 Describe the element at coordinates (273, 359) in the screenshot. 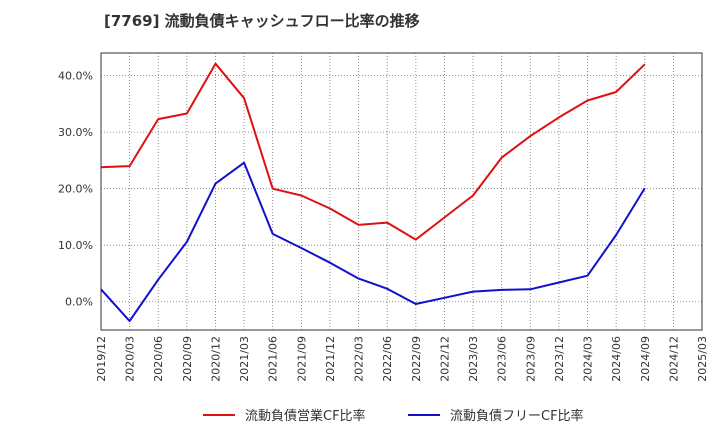

I see `x-tick-label: 2021/06` at that location.